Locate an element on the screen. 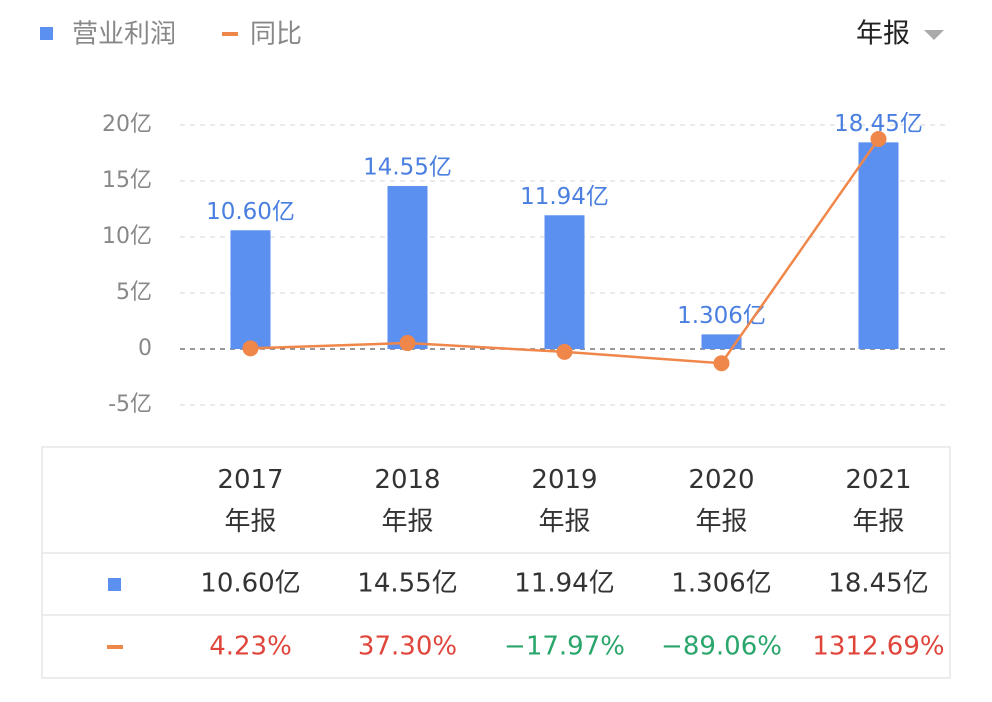  bar-value-label: 14.55亿 is located at coordinates (407, 168).